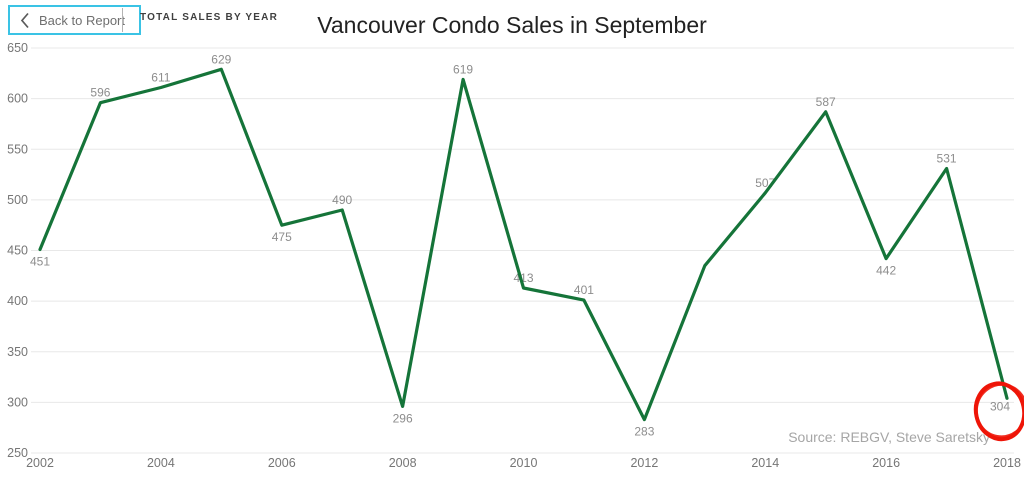  Describe the element at coordinates (947, 158) in the screenshot. I see `data-point-label: 531` at that location.